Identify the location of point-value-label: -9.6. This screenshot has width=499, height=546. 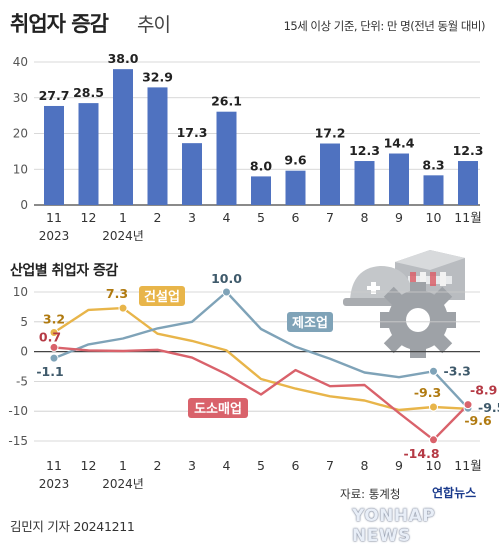
(478, 420).